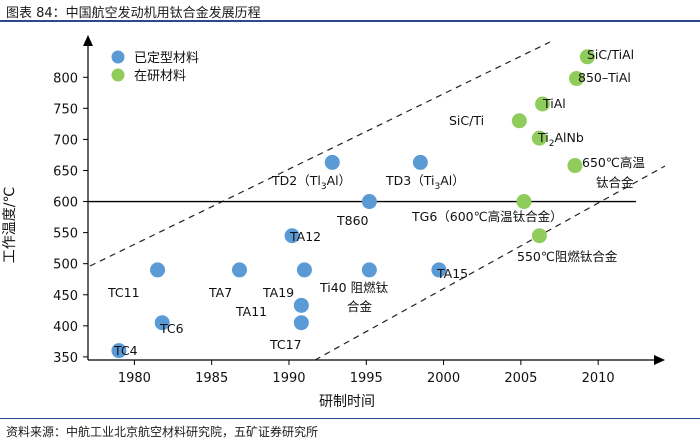 This screenshot has width=700, height=440. I want to click on data-point: 650℃高温钛合金, so click(575, 166).